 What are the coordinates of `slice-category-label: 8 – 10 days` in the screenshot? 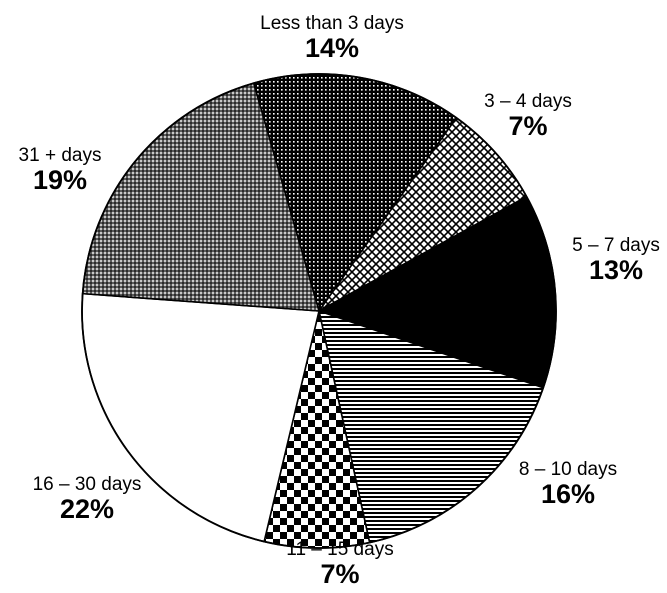 It's located at (568, 469).